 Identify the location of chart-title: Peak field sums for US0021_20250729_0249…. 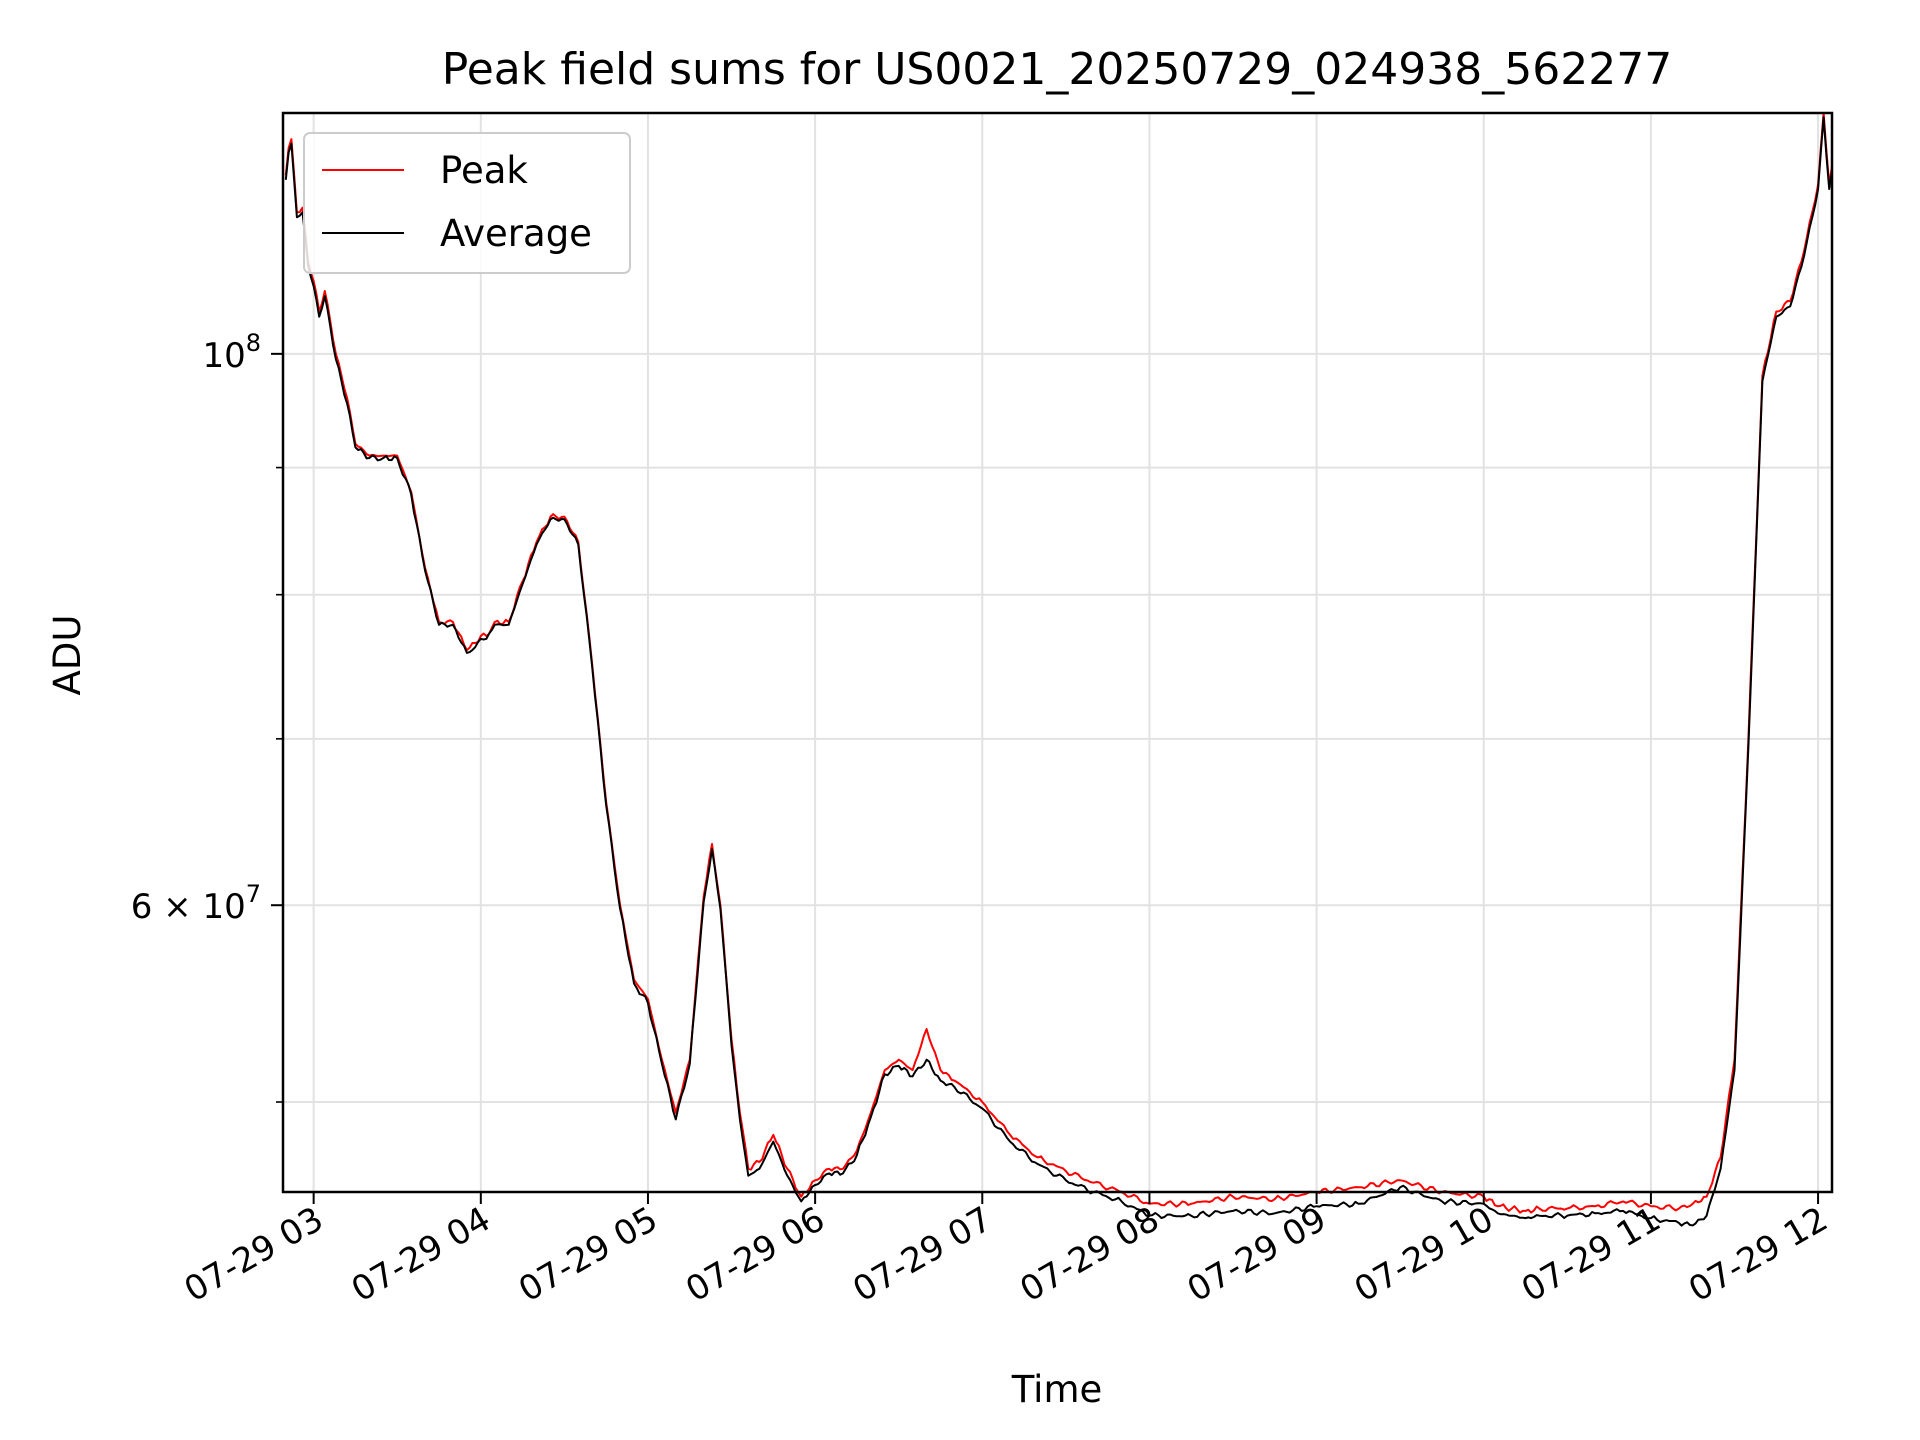
(1057, 69).